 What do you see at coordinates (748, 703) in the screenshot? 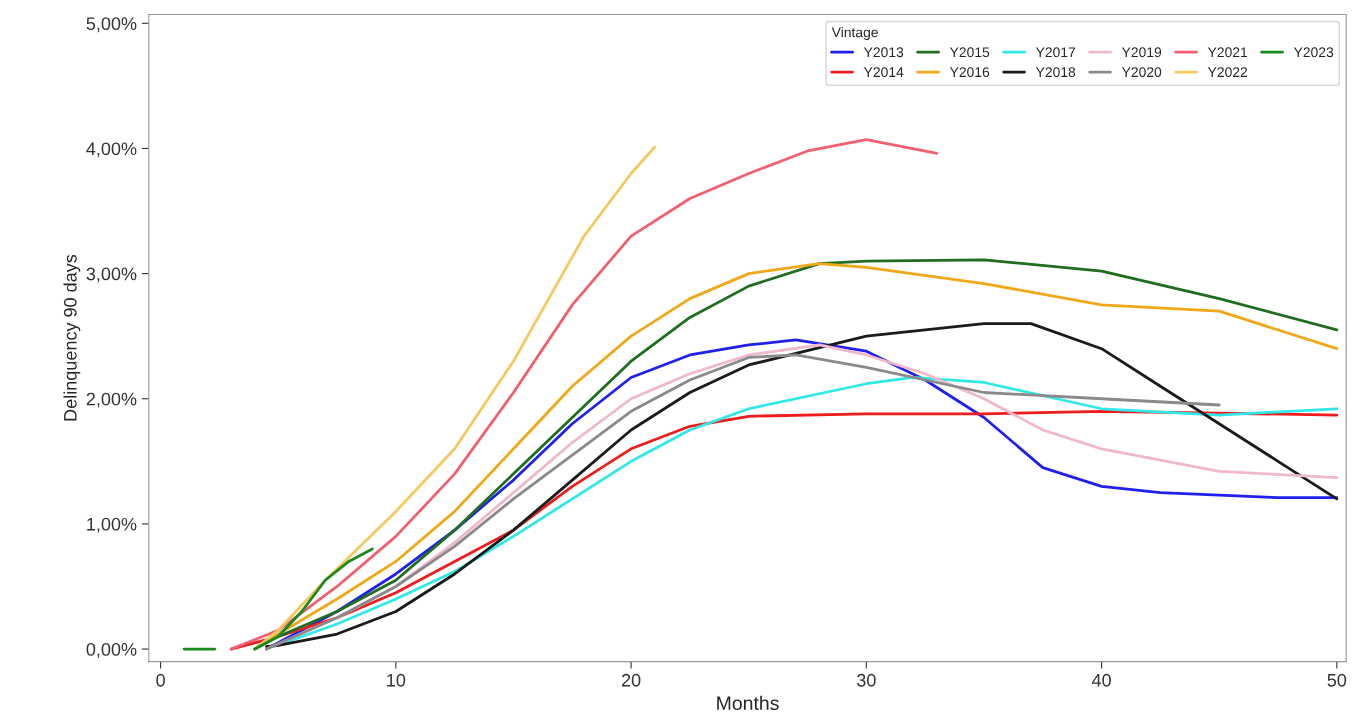
I see `x-axis-title: Months` at bounding box center [748, 703].